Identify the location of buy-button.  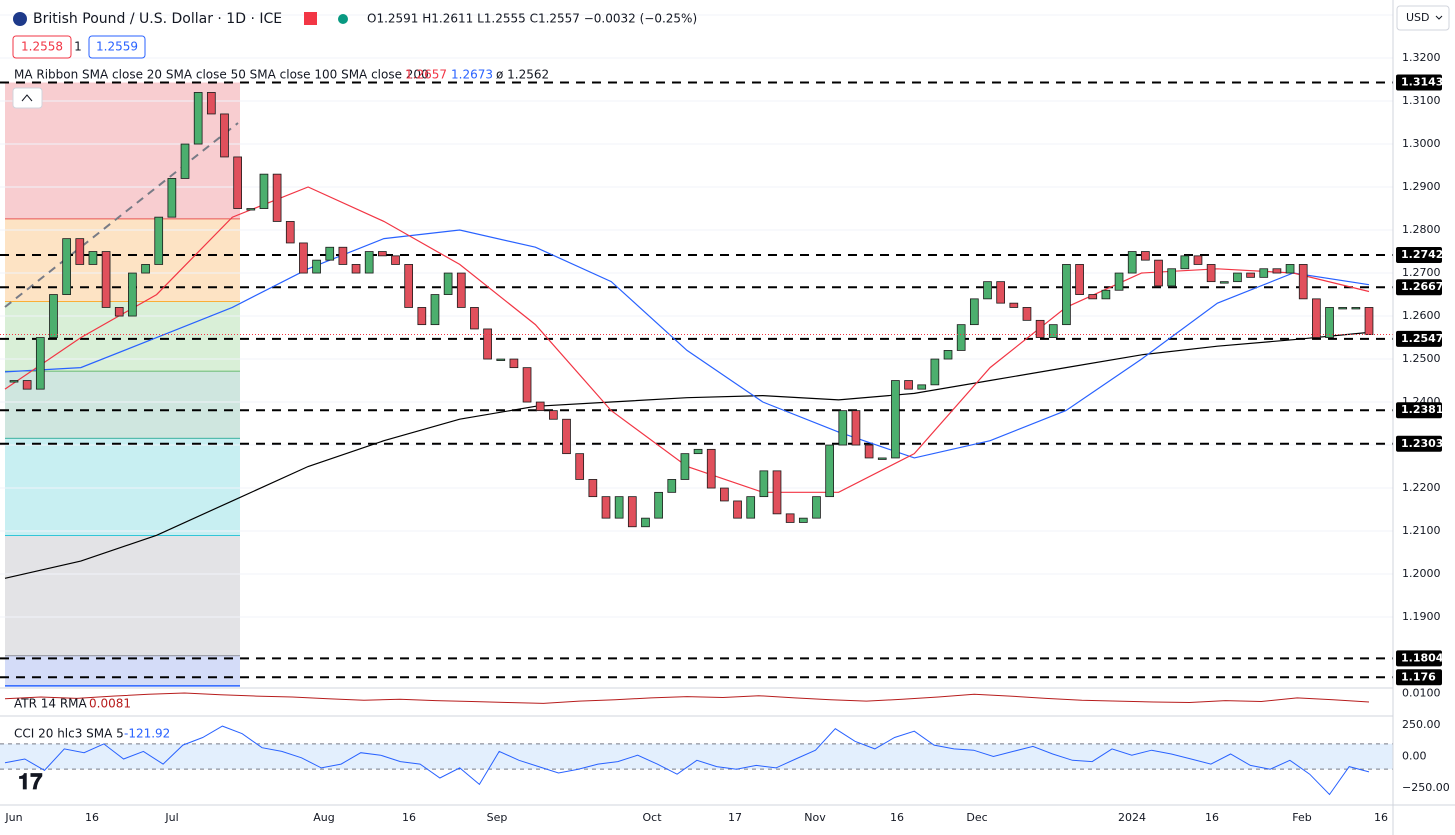
(117, 47).